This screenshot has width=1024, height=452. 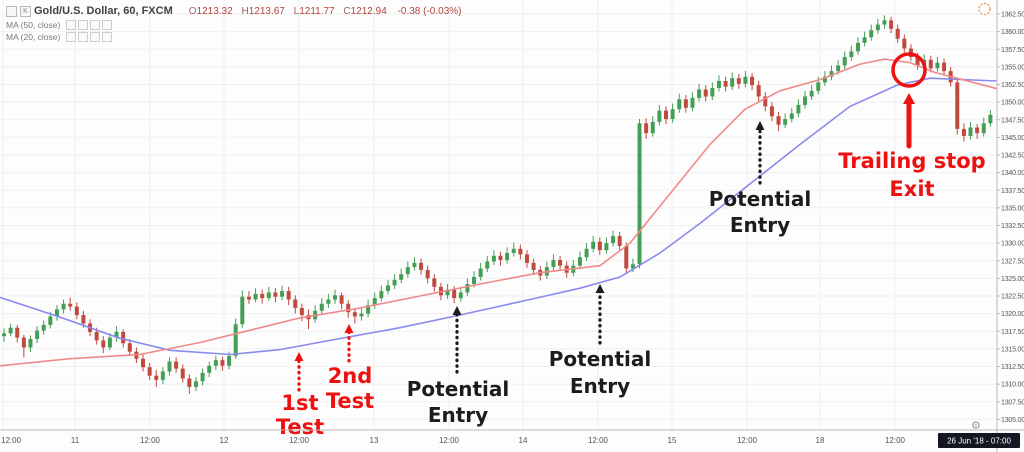 I want to click on collapse-legend-icon, so click(x=11, y=11).